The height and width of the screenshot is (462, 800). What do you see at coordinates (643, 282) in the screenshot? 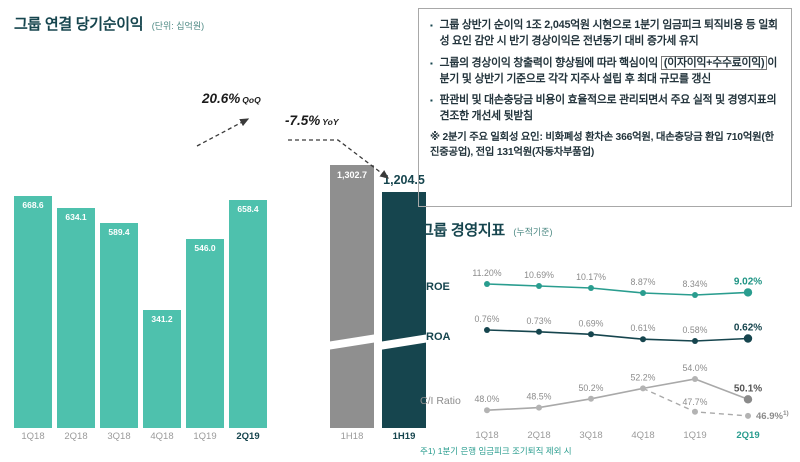
I see `value-label: 8.87%` at bounding box center [643, 282].